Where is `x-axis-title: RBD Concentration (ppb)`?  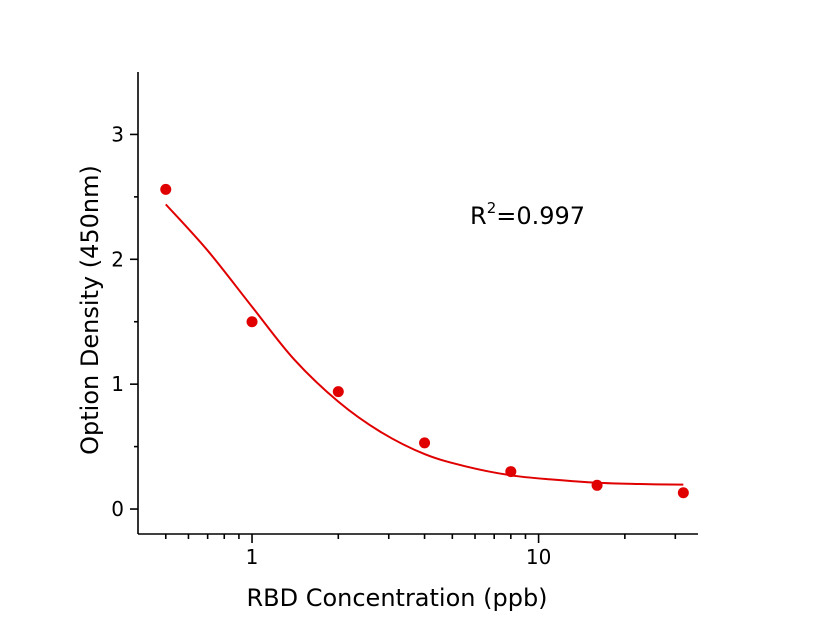
x-axis-title: RBD Concentration (ppb) is located at coordinates (396, 598).